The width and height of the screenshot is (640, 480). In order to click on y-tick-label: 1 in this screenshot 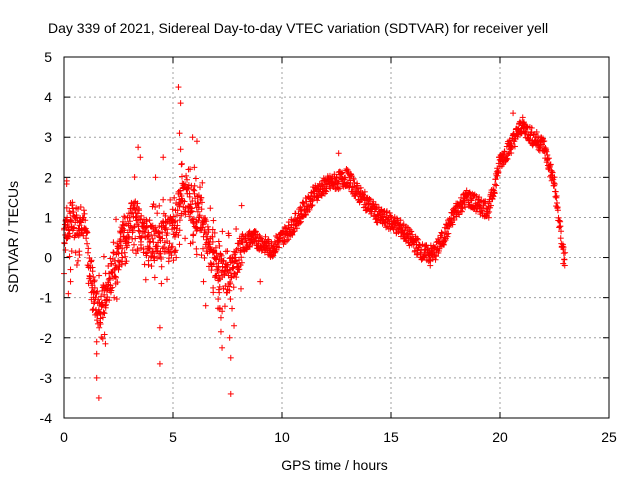, I will do `click(48, 217)`.